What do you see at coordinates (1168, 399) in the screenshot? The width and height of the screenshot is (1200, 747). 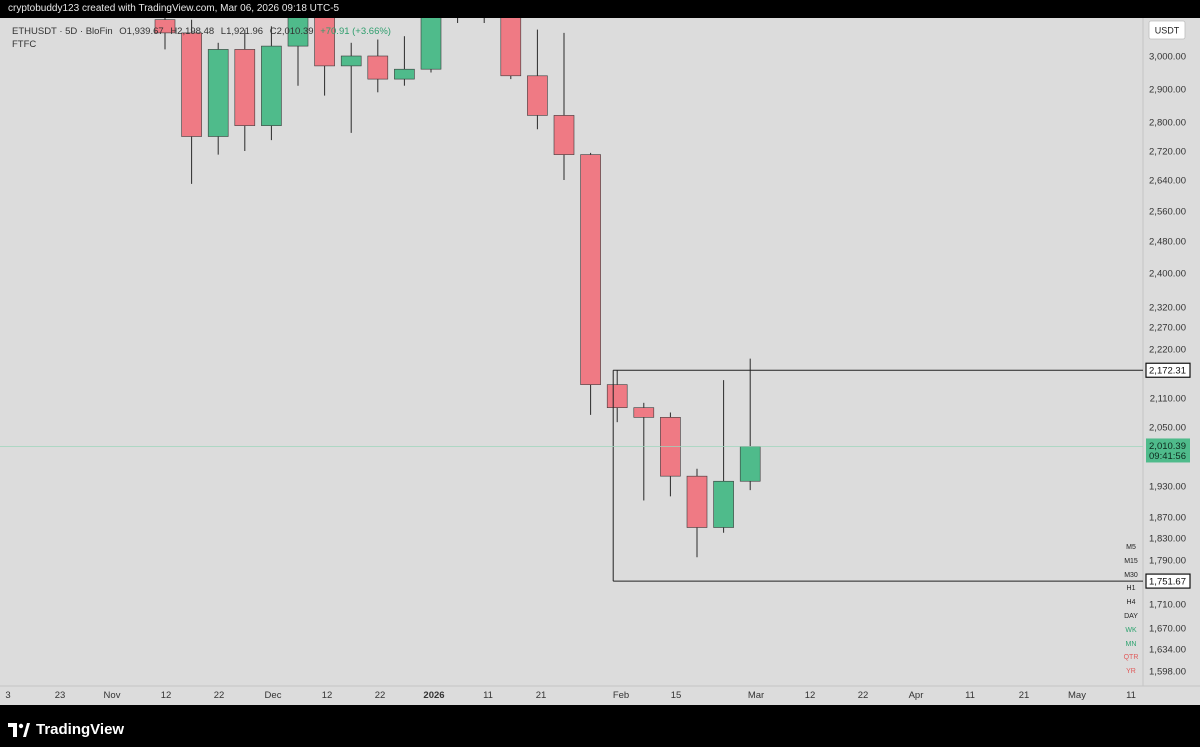 I see `y-tick-label: 2,110.00` at bounding box center [1168, 399].